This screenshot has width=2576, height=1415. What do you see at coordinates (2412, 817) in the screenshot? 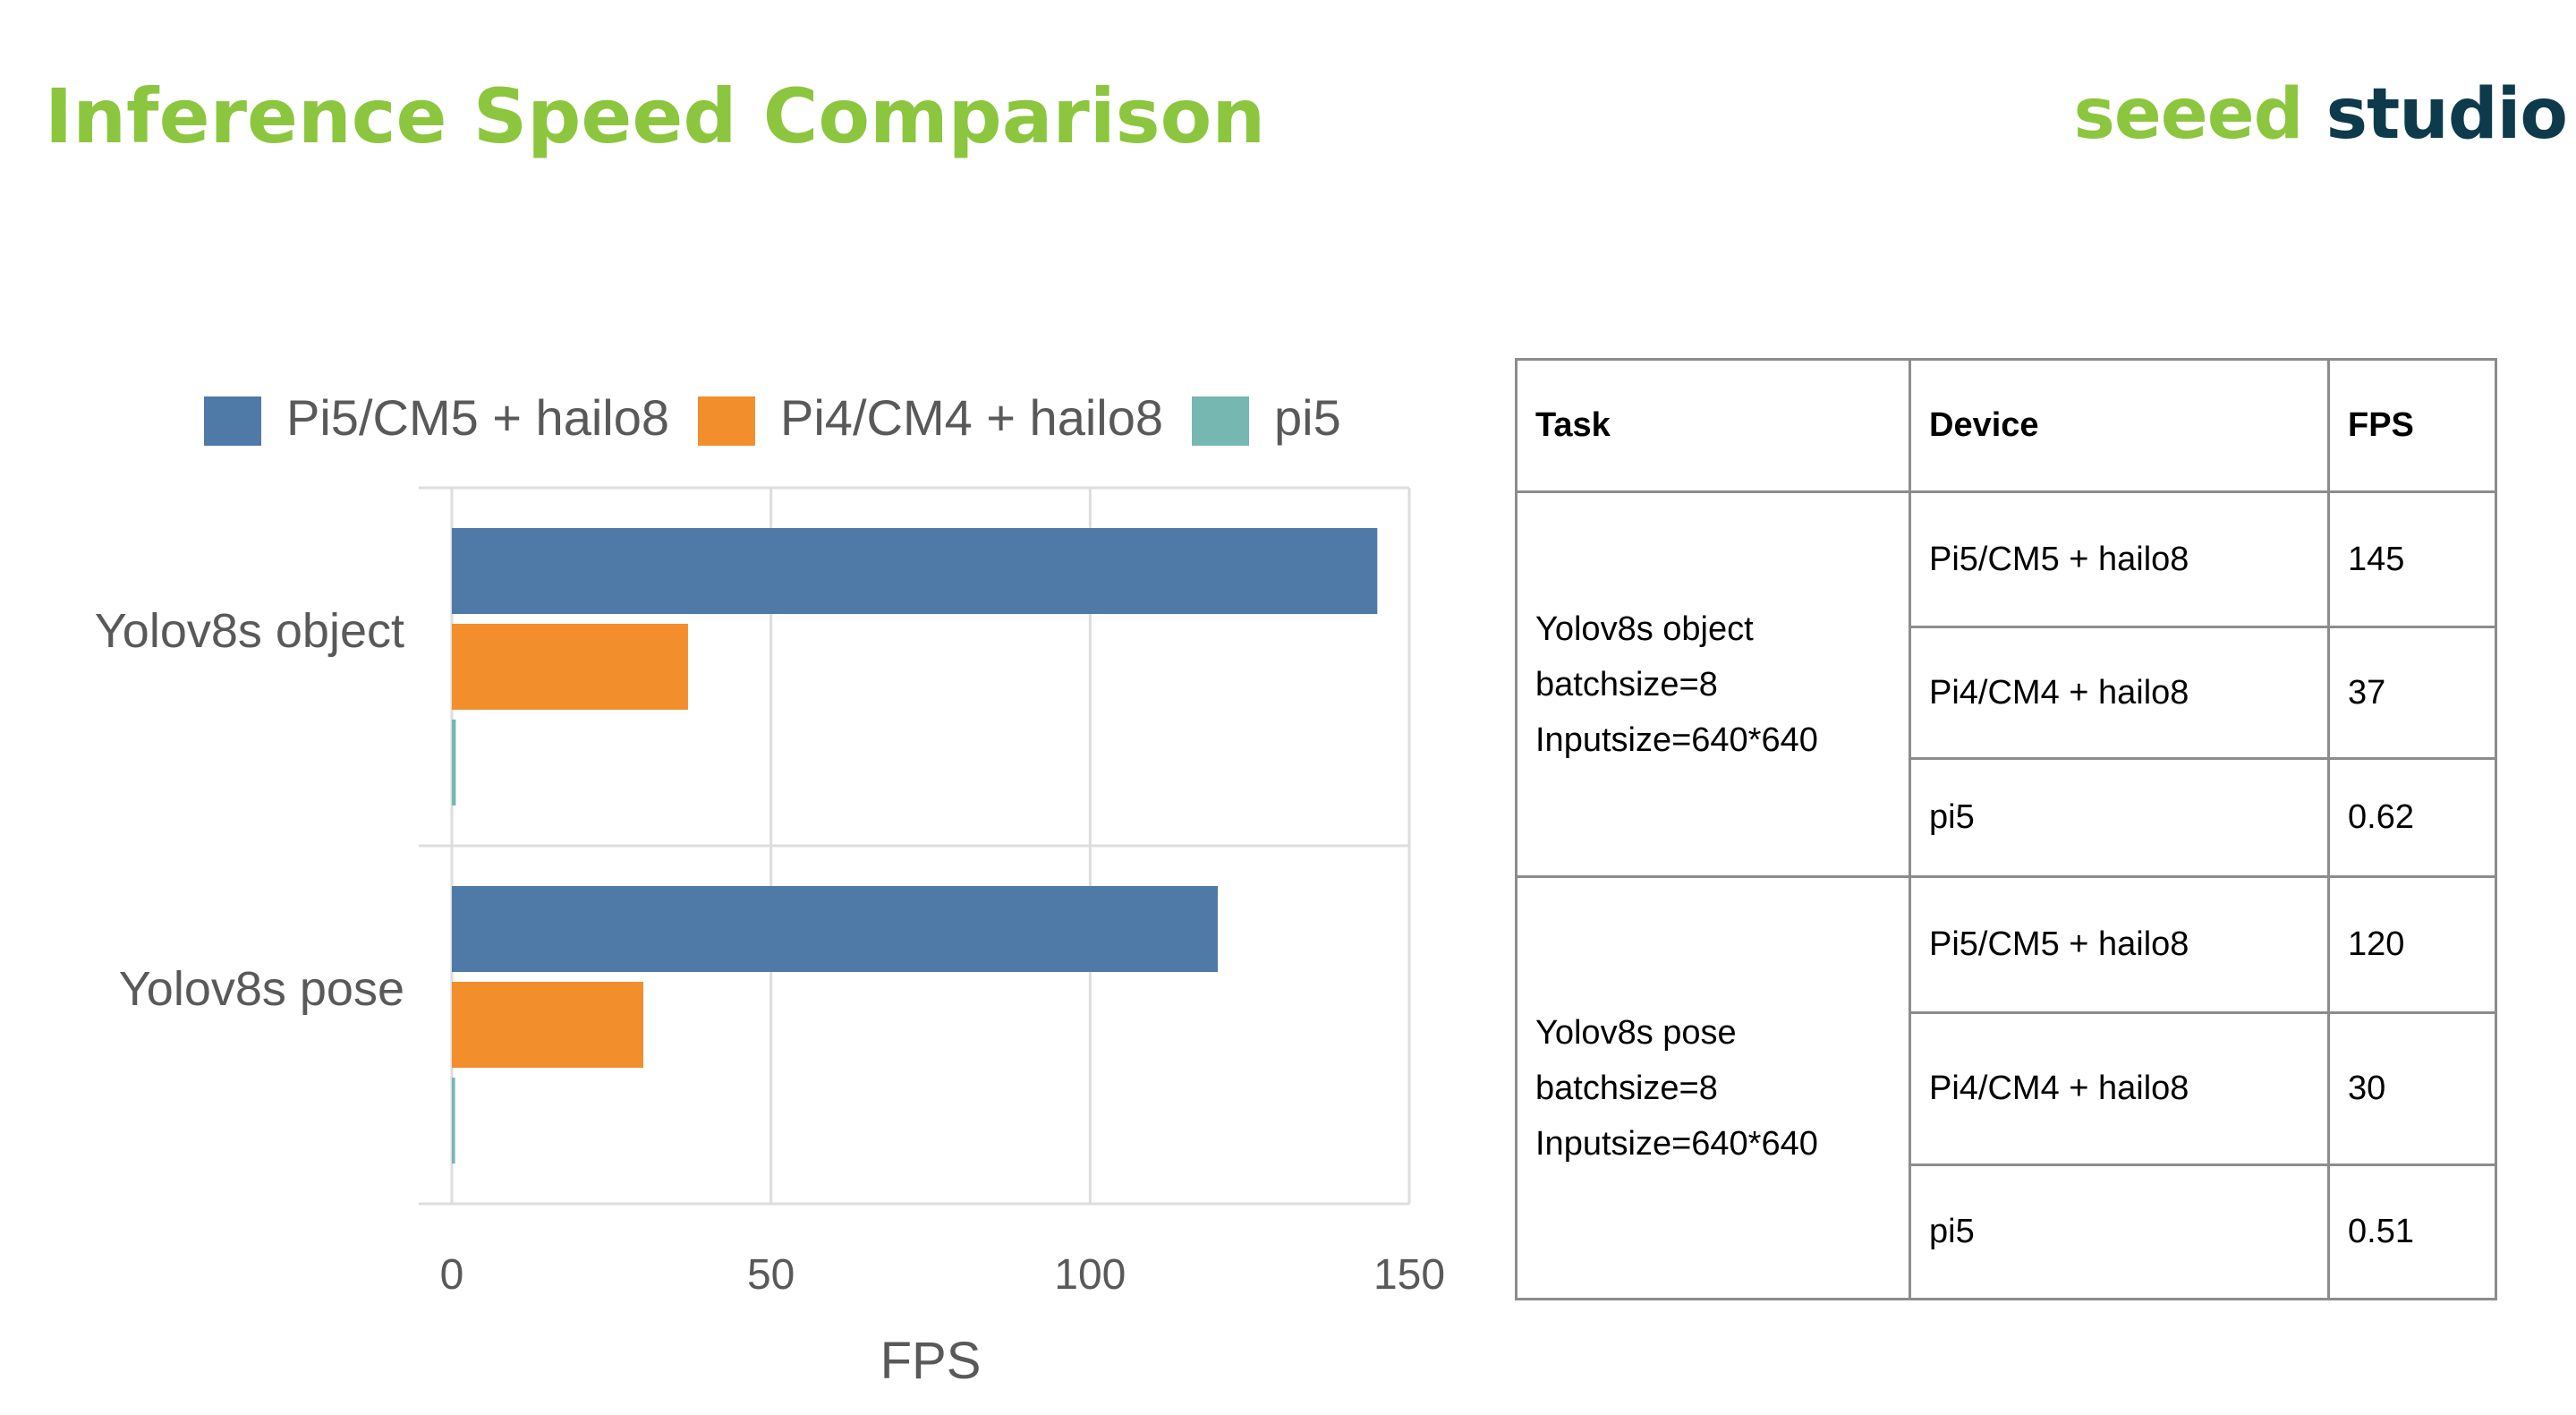
I see `fps-cell: 0.62` at bounding box center [2412, 817].